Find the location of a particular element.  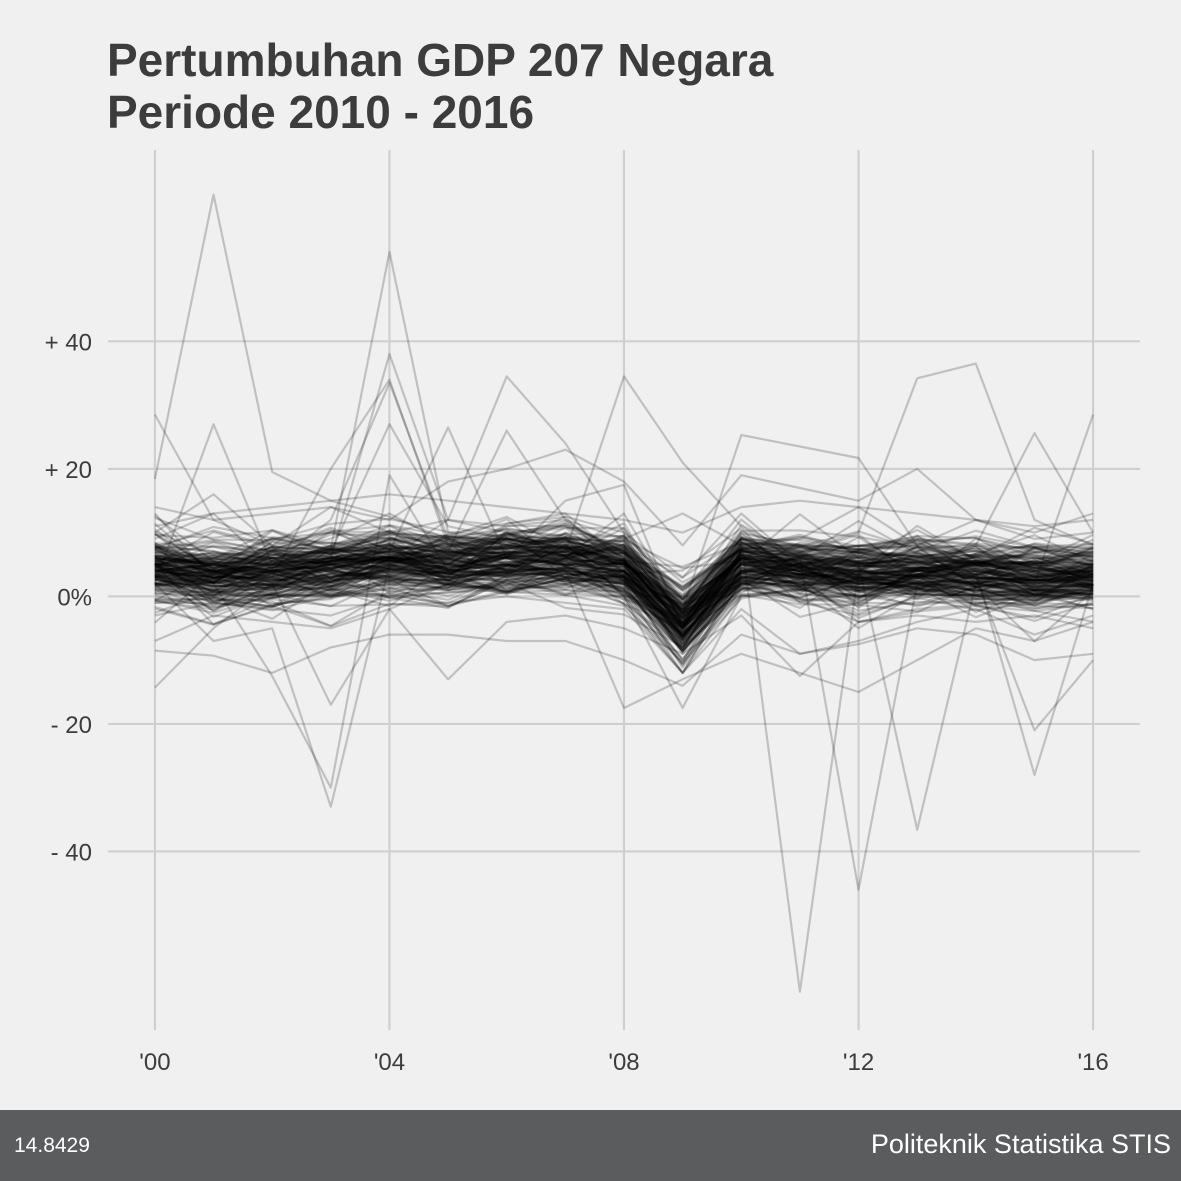

x-tick-label: '04 is located at coordinates (389, 1062).